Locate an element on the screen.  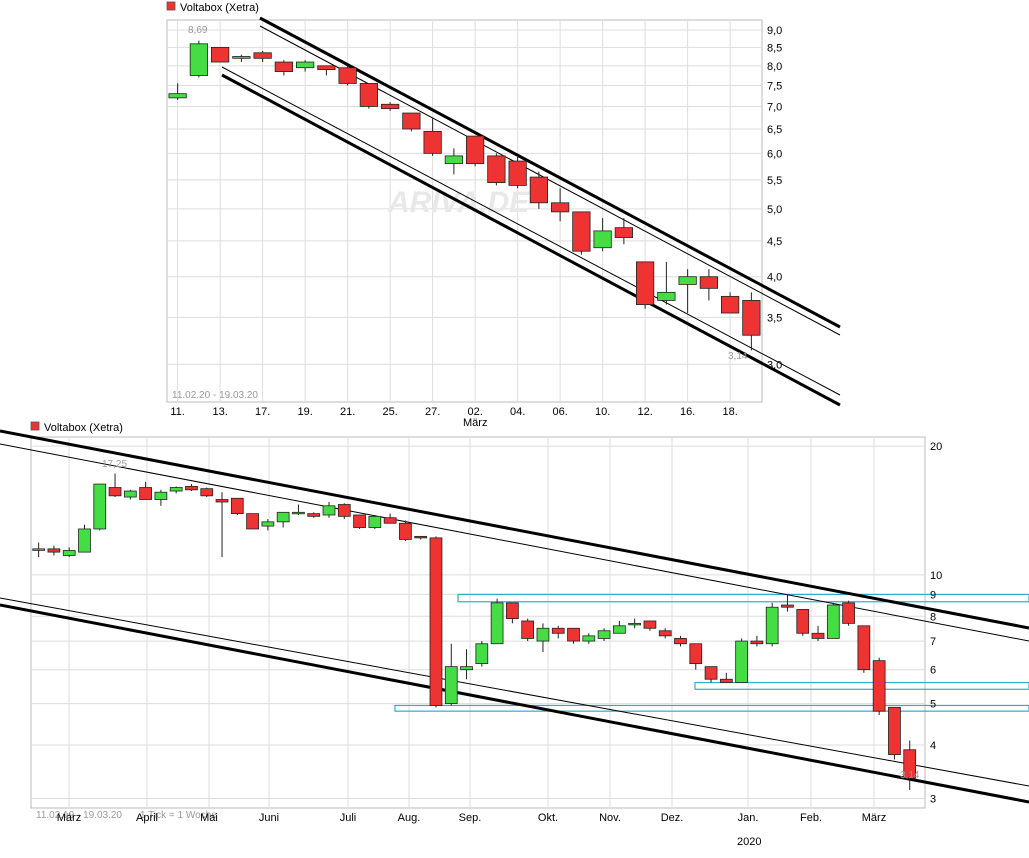
y-tick-label: 5,5 is located at coordinates (774, 181).